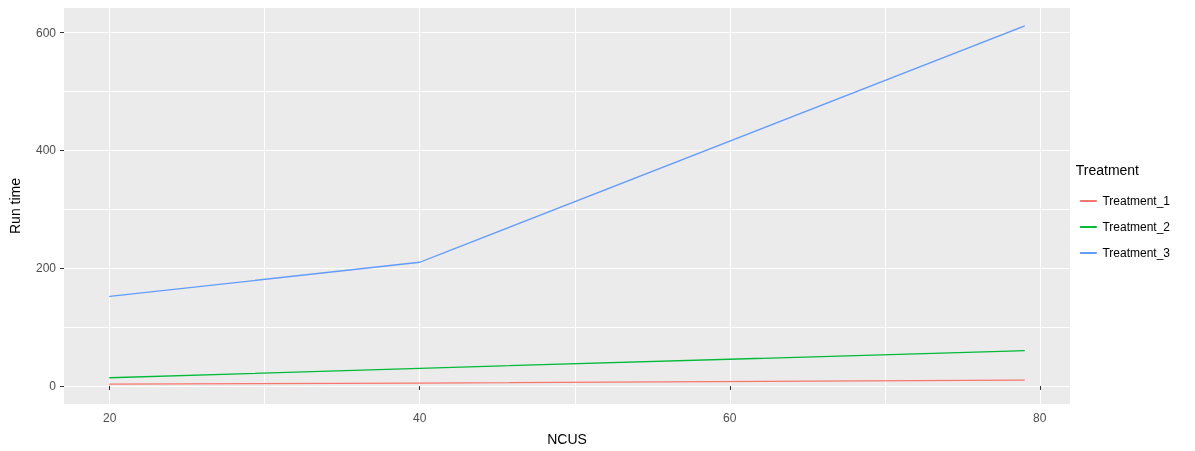 Image resolution: width=1195 pixels, height=451 pixels. I want to click on x-tick-label: 40, so click(420, 418).